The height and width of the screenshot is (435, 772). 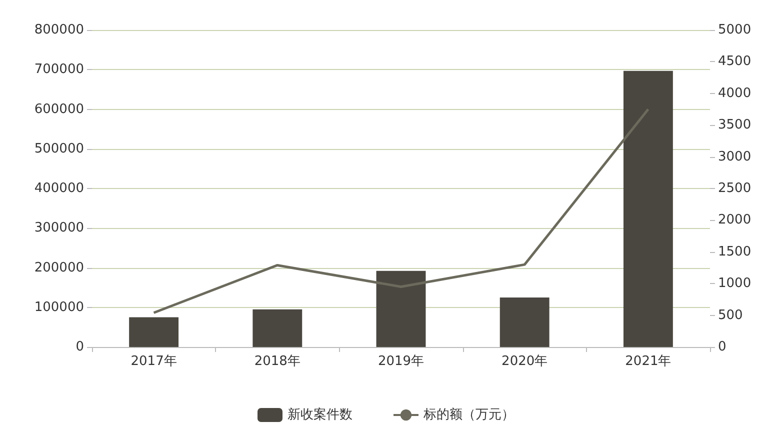 What do you see at coordinates (735, 220) in the screenshot?
I see `y2-tick-label: 2000` at bounding box center [735, 220].